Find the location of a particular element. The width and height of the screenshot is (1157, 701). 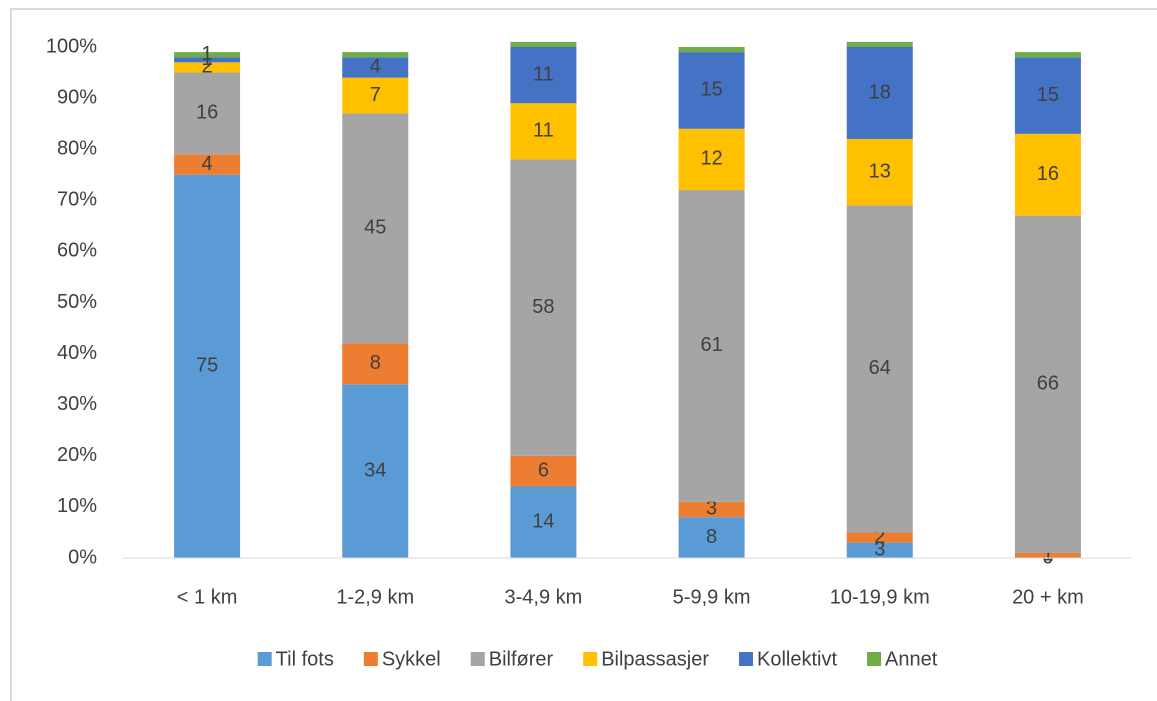

x-tick-label: 1-2,9 km is located at coordinates (375, 597).